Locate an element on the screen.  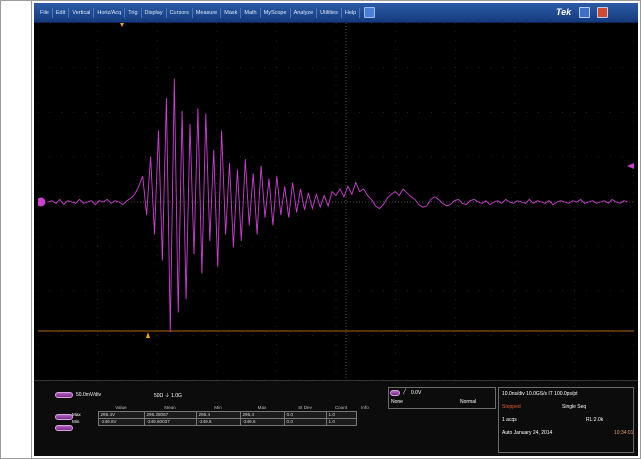
ch1-scale: 50.0mV/div is located at coordinates (89, 395).